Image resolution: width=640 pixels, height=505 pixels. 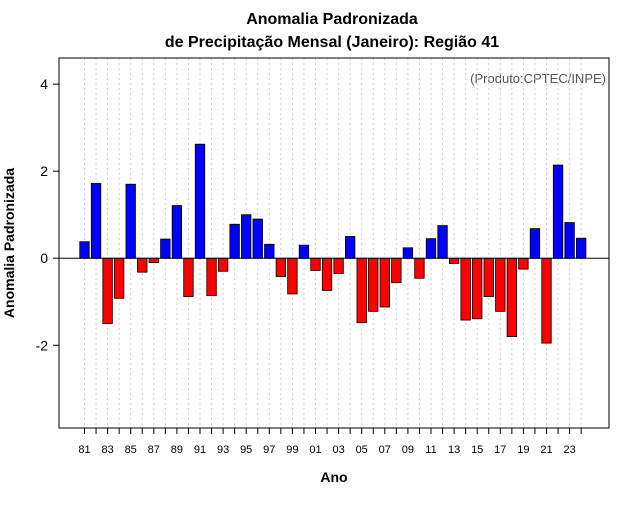 I want to click on x-tick-label-87: 87, so click(x=154, y=450).